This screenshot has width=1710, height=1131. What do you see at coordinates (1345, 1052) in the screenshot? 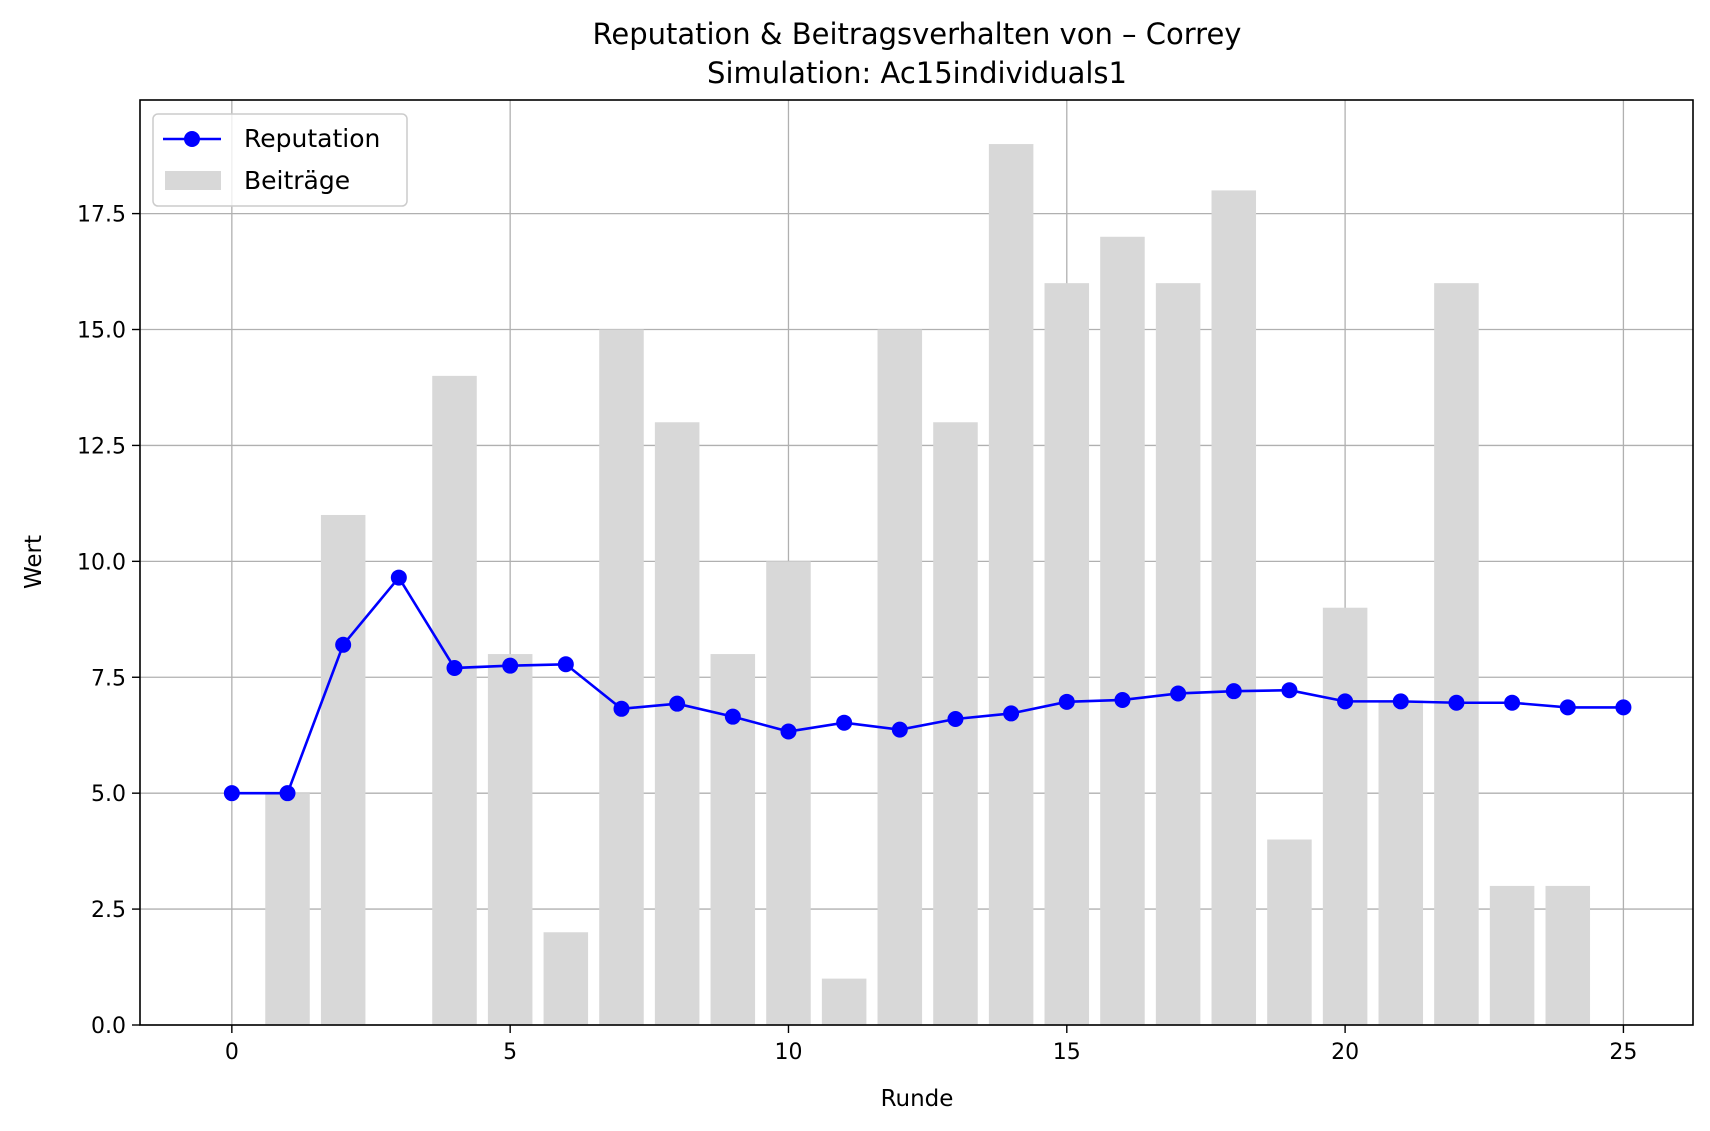
I see `x-tick-label: 20` at bounding box center [1345, 1052].